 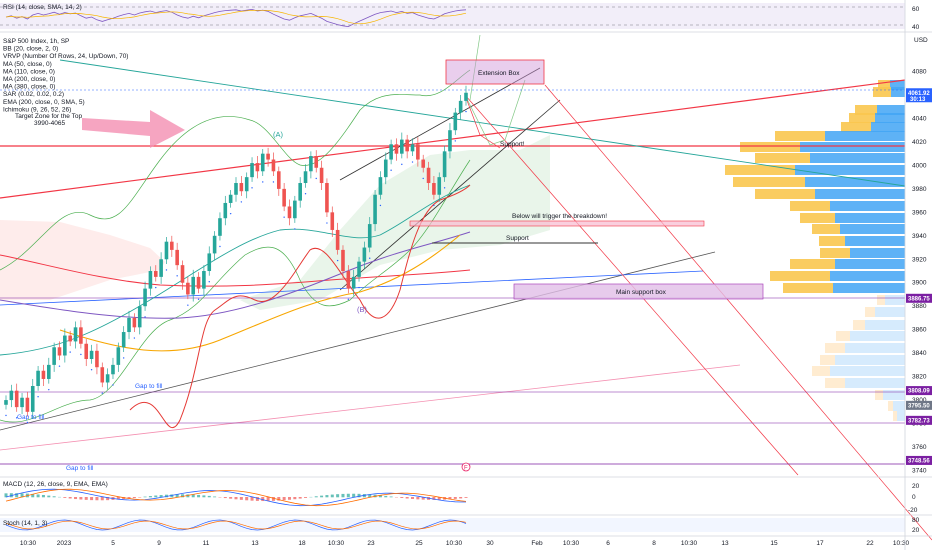 What do you see at coordinates (236, 525) in the screenshot?
I see `stoch-d-line` at bounding box center [236, 525].